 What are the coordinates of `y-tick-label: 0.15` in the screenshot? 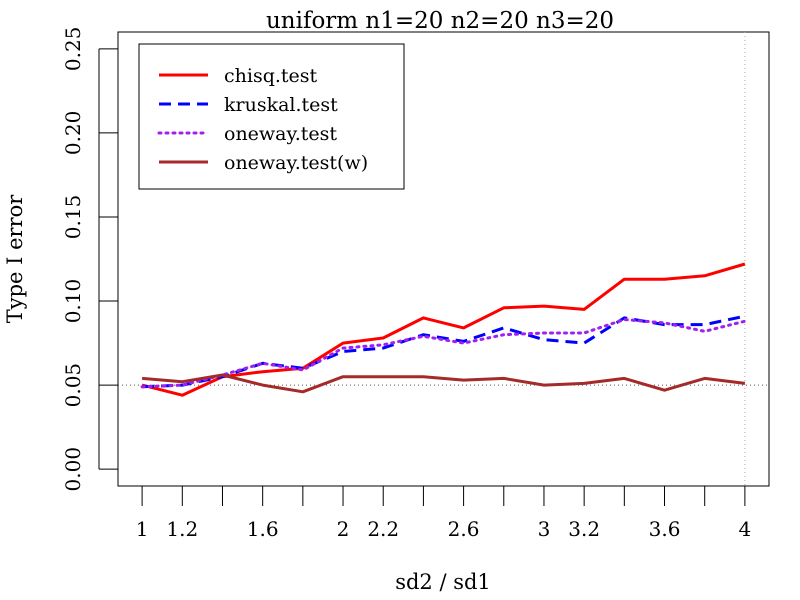 It's located at (73, 217).